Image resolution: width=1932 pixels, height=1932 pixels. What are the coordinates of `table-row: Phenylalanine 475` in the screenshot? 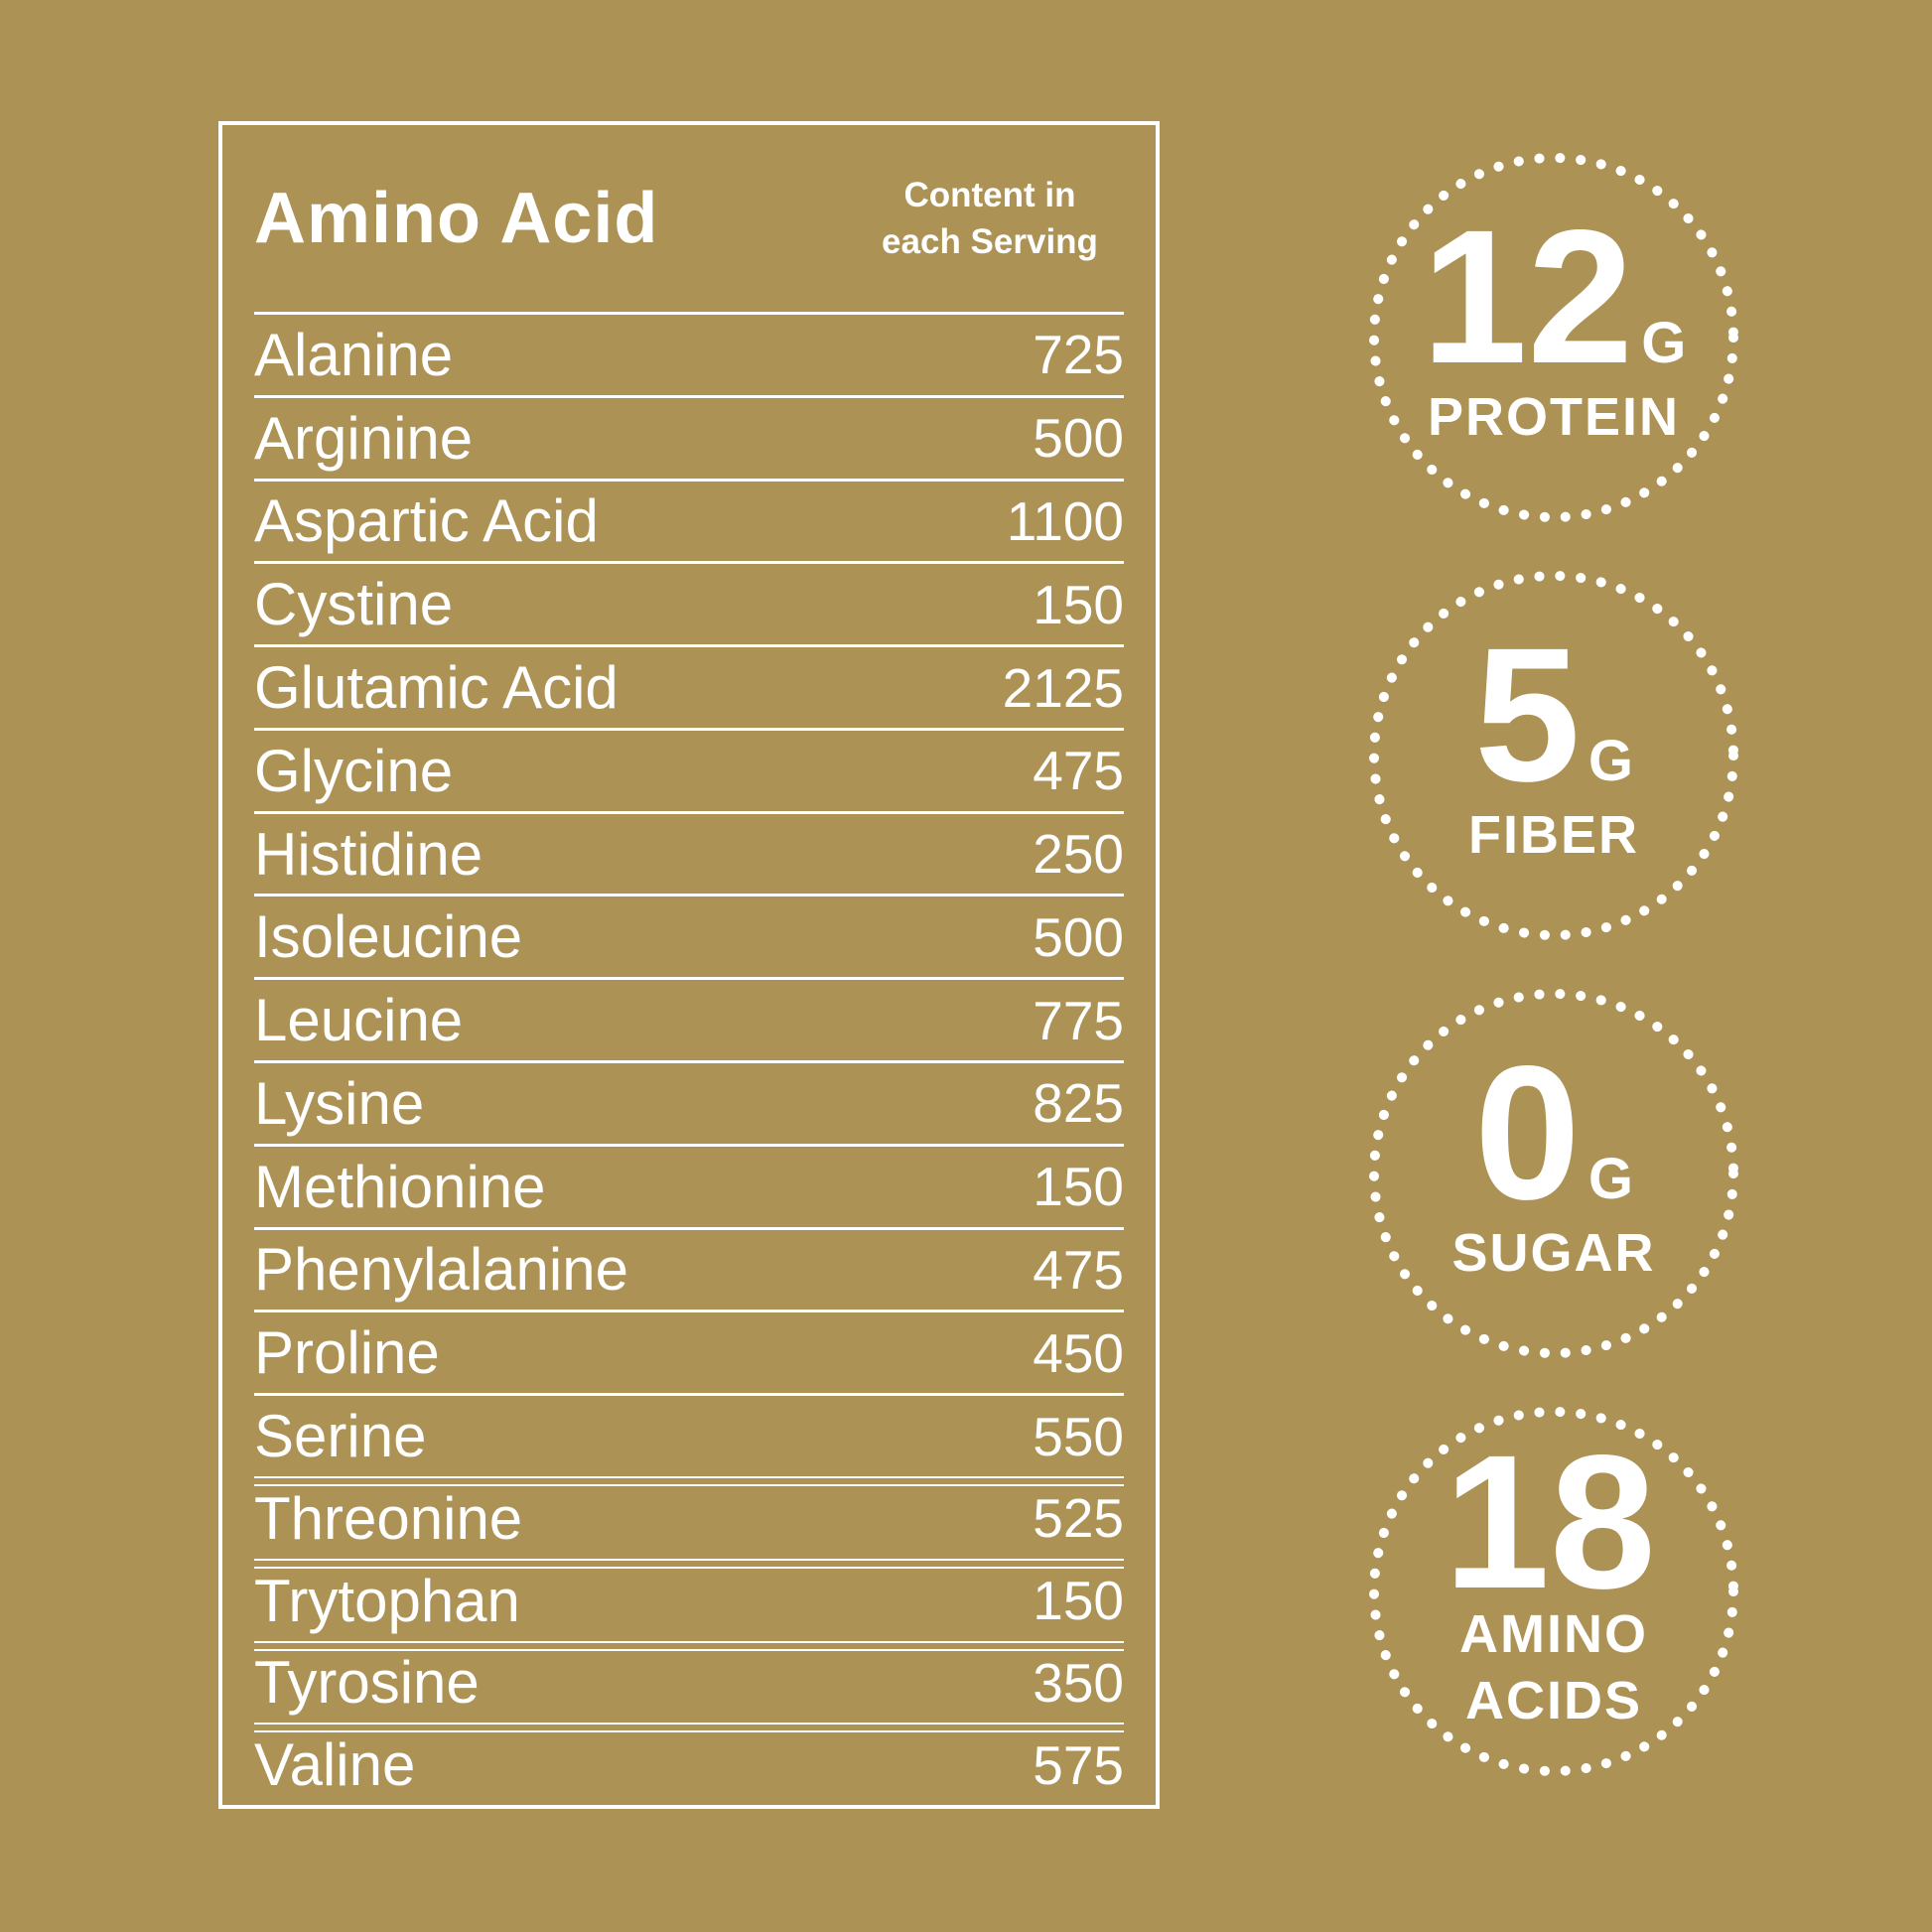 It's located at (689, 1268).